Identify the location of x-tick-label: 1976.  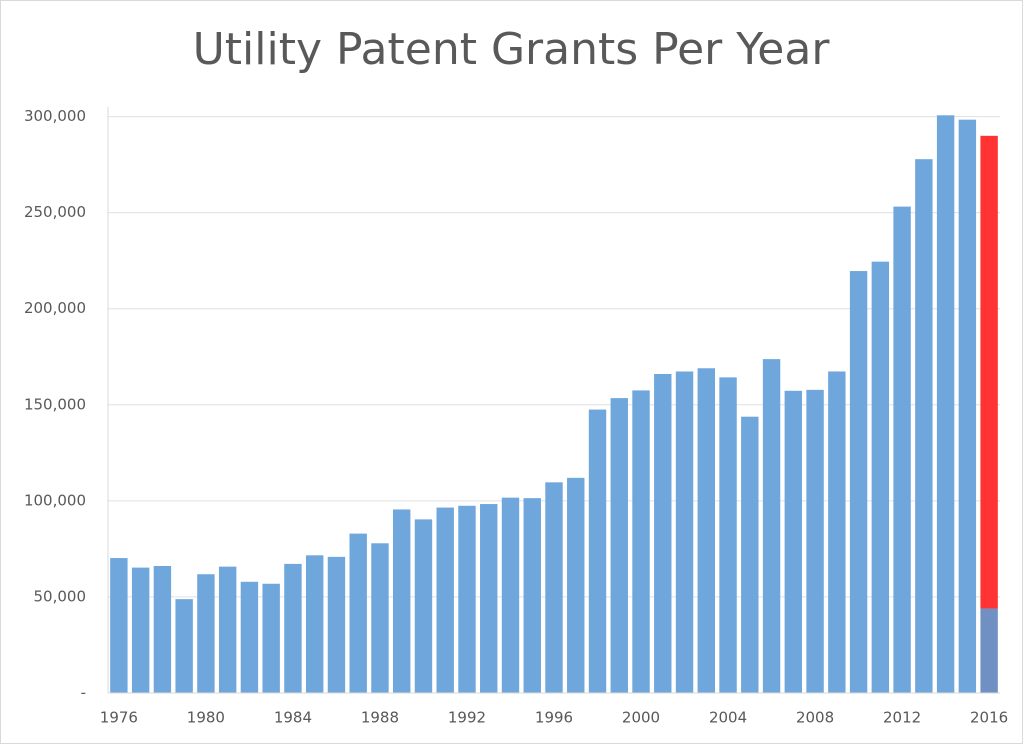
(119, 718).